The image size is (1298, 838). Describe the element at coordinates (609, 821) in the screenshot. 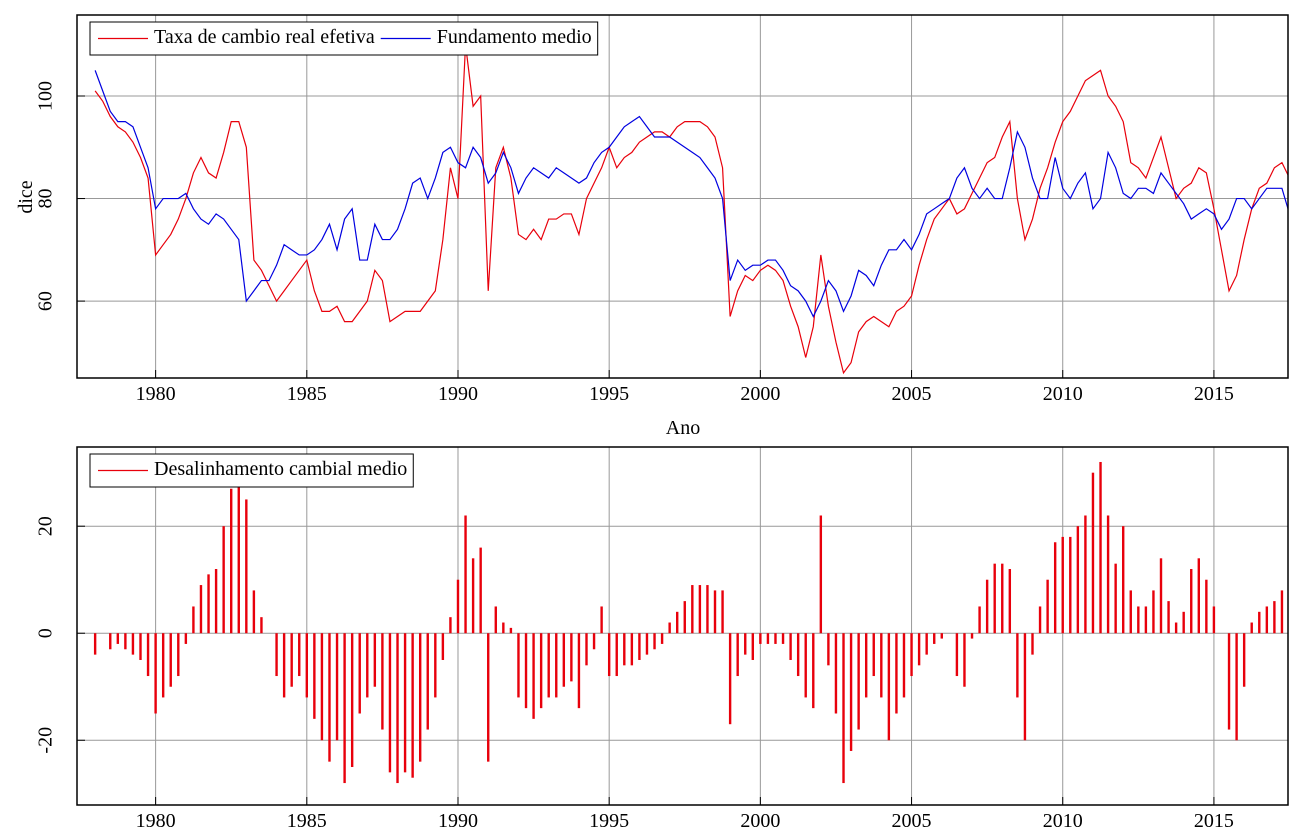

I see `x-tick-label: 1995` at that location.